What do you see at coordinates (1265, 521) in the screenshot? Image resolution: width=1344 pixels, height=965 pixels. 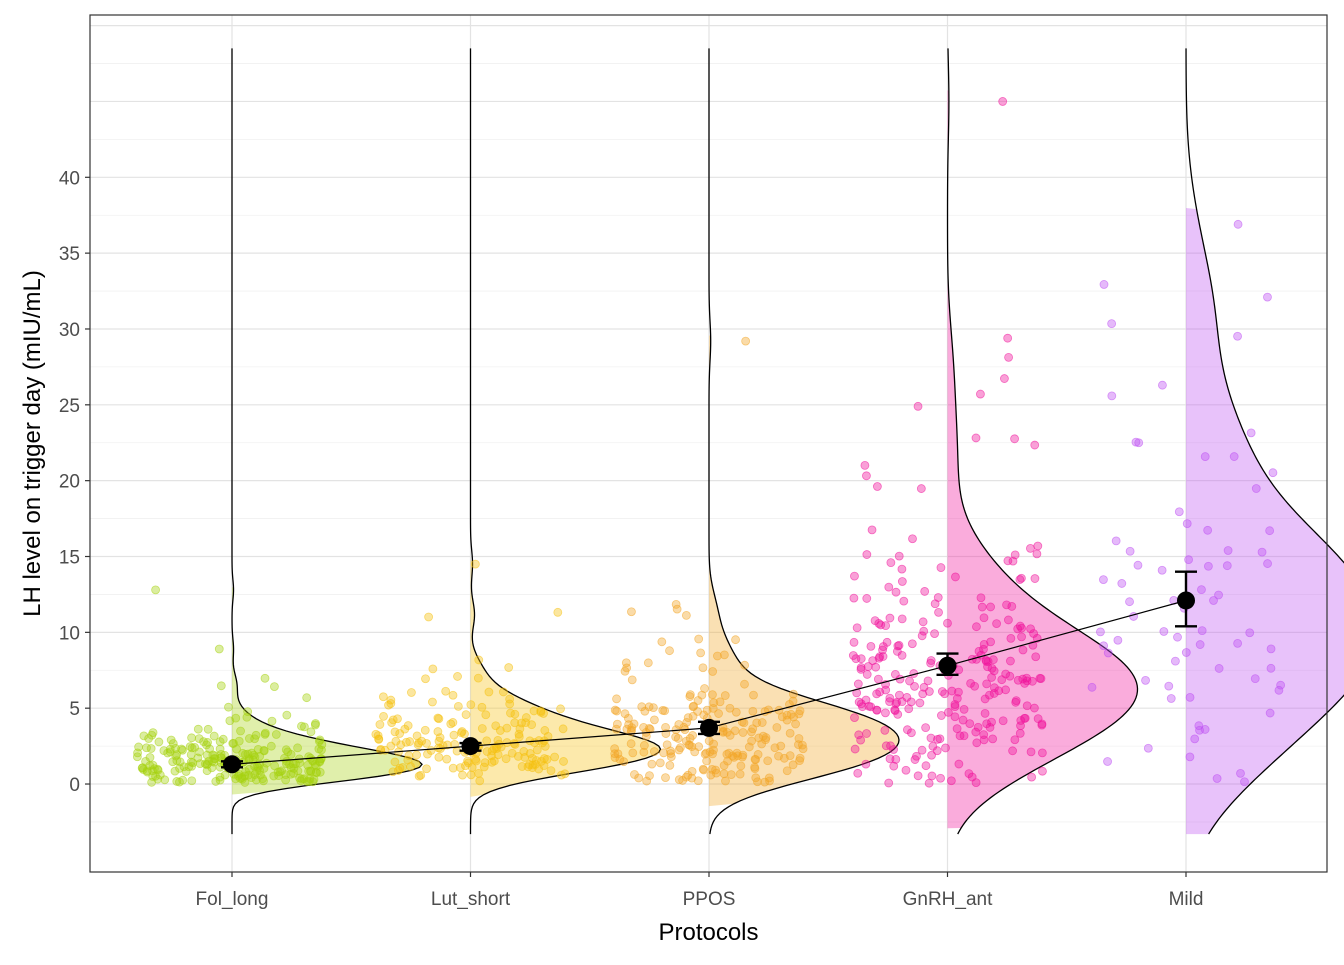 I see `density-fill-Mild` at bounding box center [1265, 521].